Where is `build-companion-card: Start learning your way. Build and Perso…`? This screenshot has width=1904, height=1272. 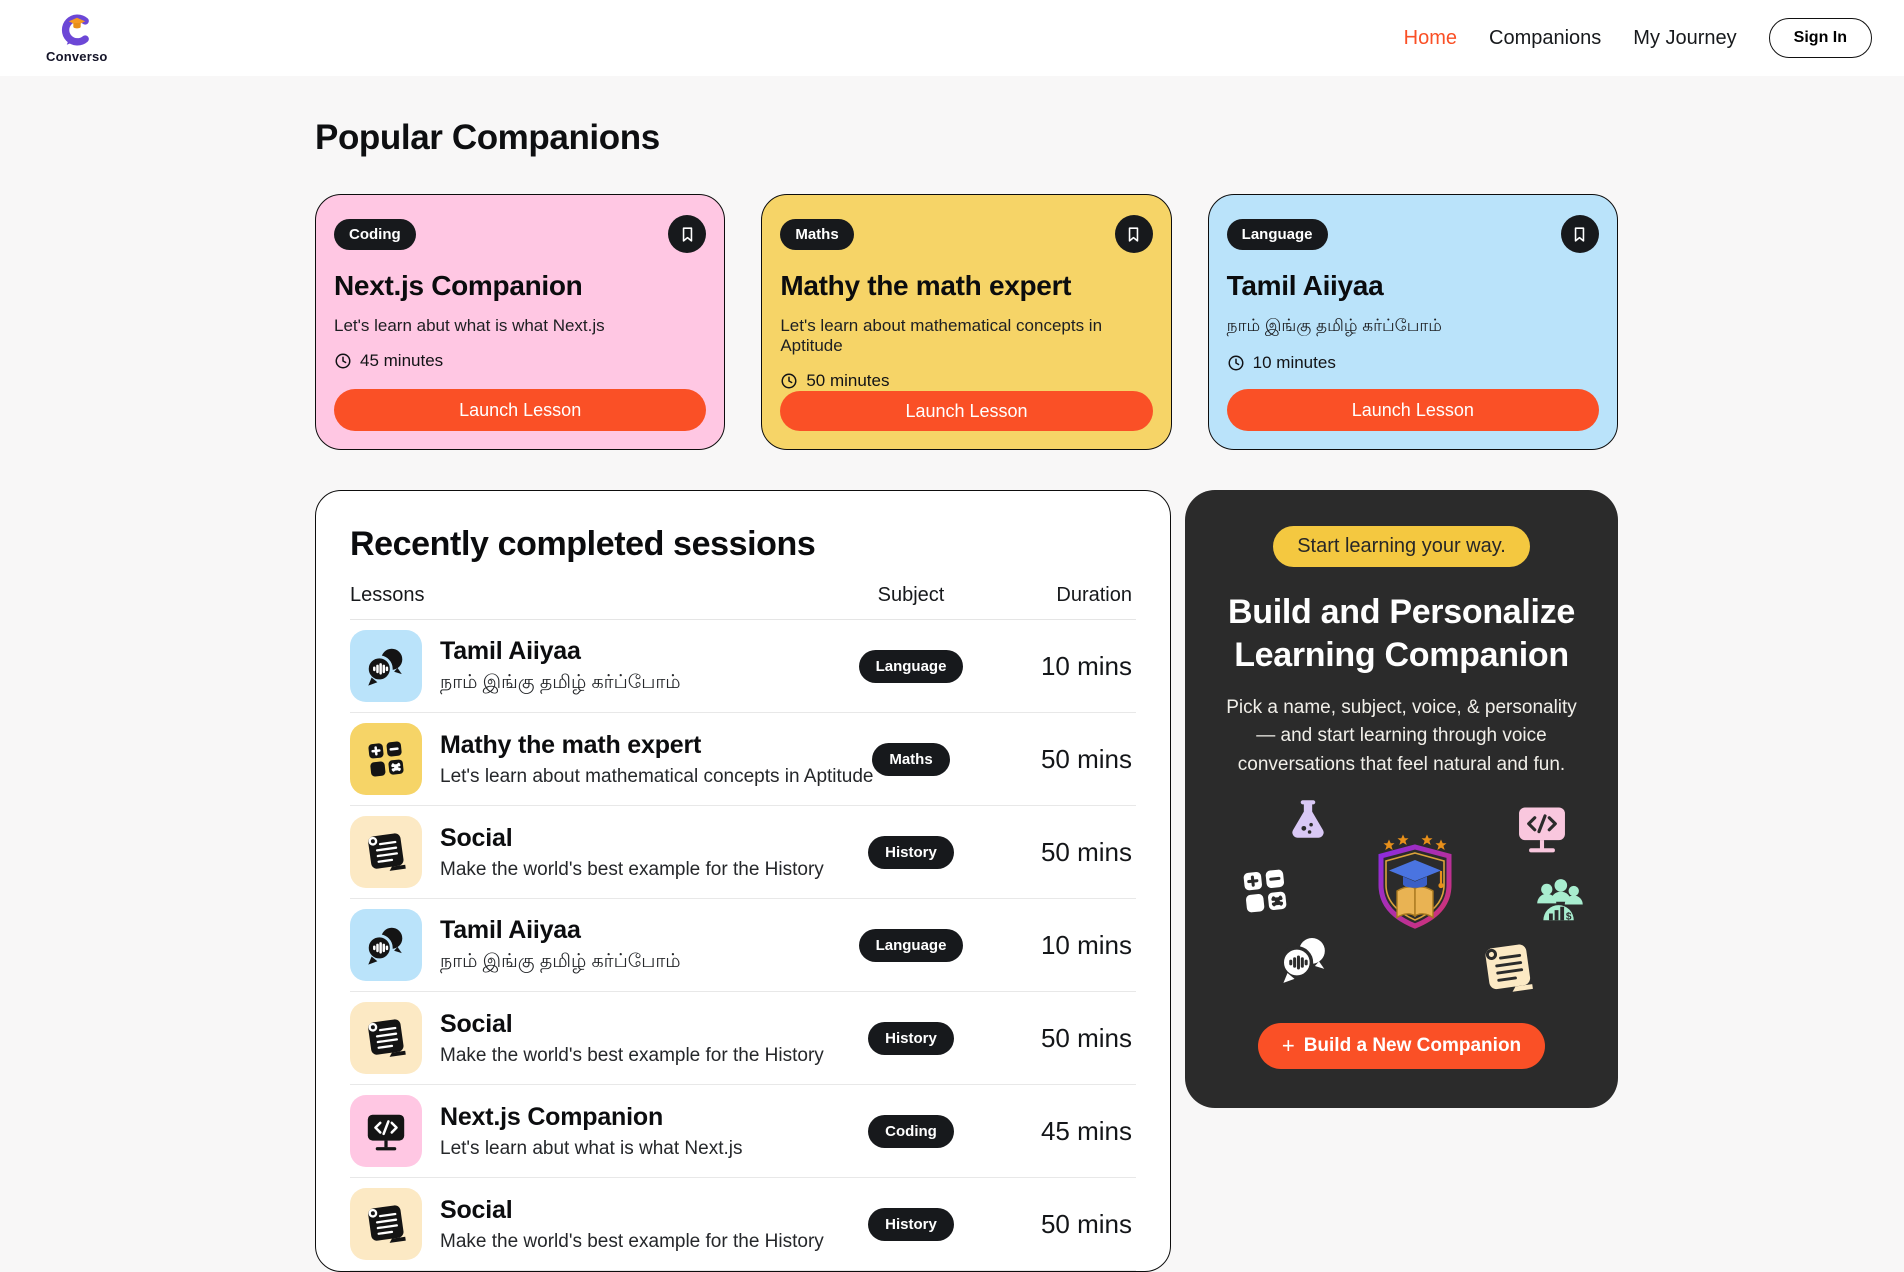 build-companion-card: Start learning your way. Build and Perso… is located at coordinates (1401, 799).